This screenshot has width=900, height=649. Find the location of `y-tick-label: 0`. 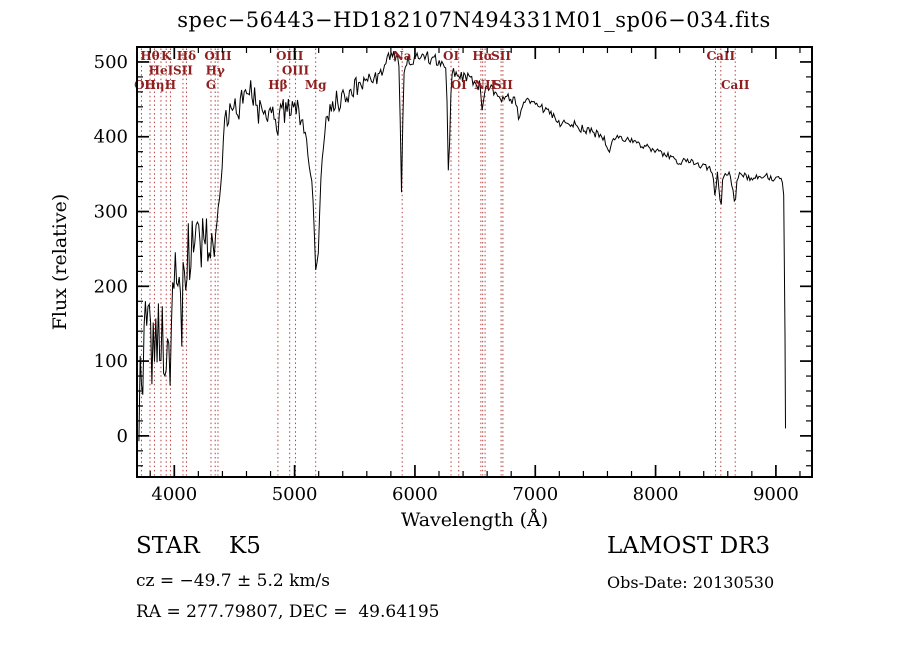

y-tick-label: 0 is located at coordinates (122, 436).